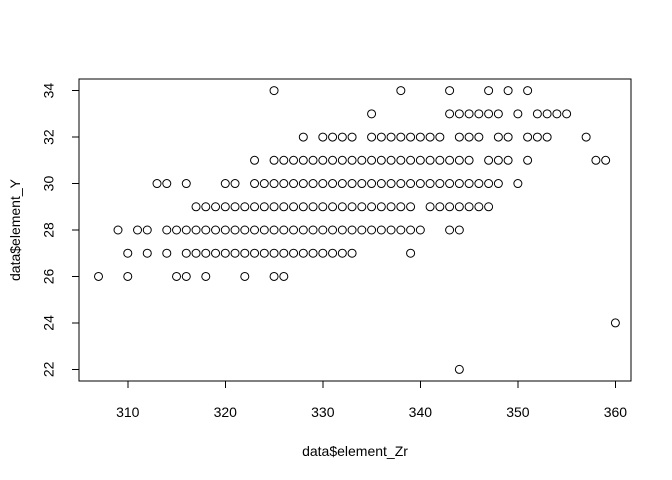 This screenshot has height=480, width=672. What do you see at coordinates (49, 91) in the screenshot?
I see `y-tick-label: 34` at bounding box center [49, 91].